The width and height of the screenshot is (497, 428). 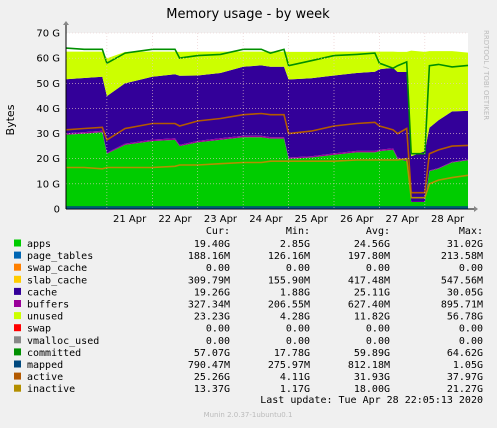 What do you see at coordinates (369, 280) in the screenshot?
I see `legend-value: 417.48M` at bounding box center [369, 280].